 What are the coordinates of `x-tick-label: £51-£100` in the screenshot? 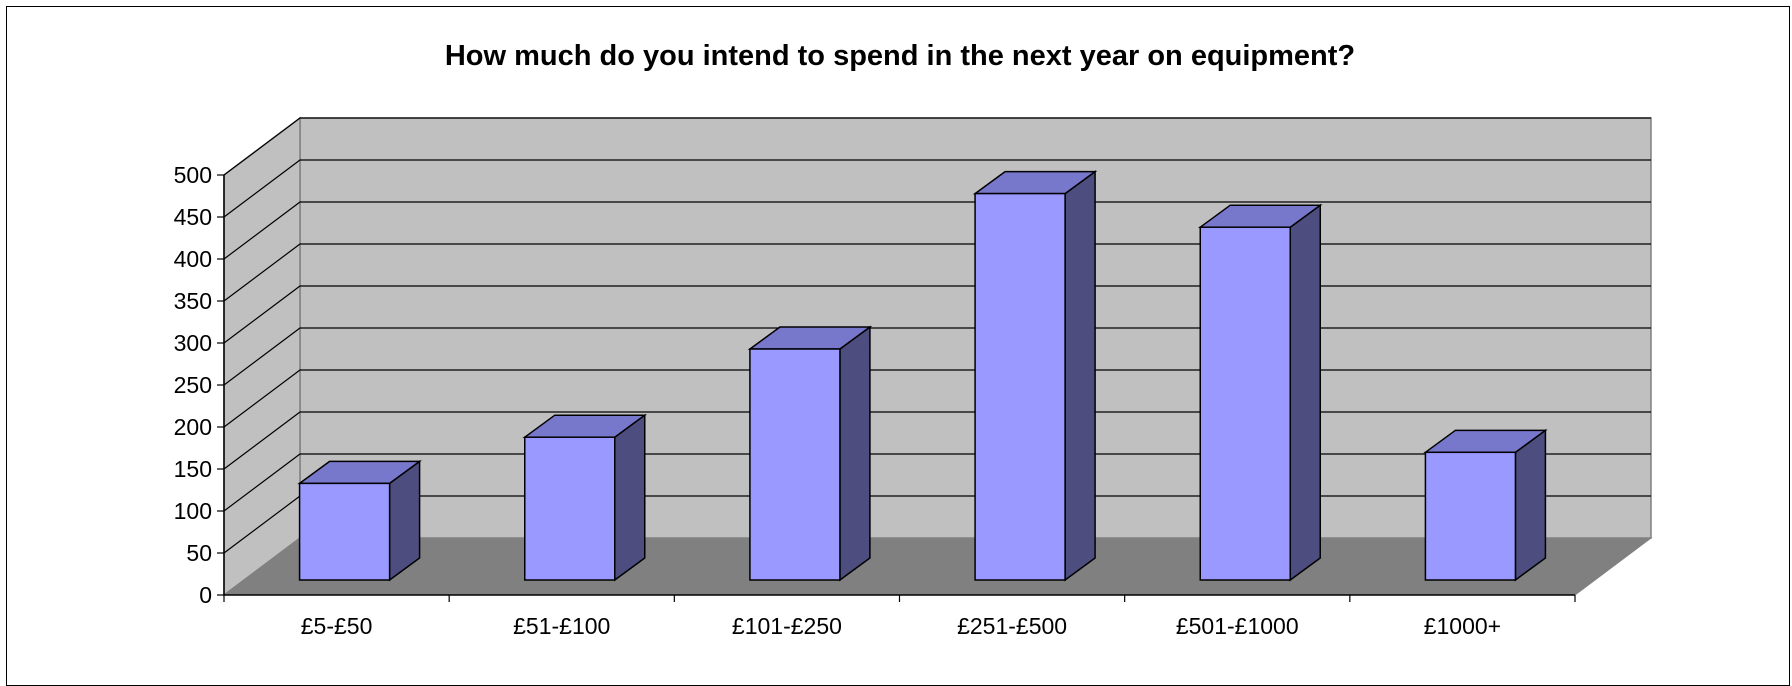 It's located at (561, 626).